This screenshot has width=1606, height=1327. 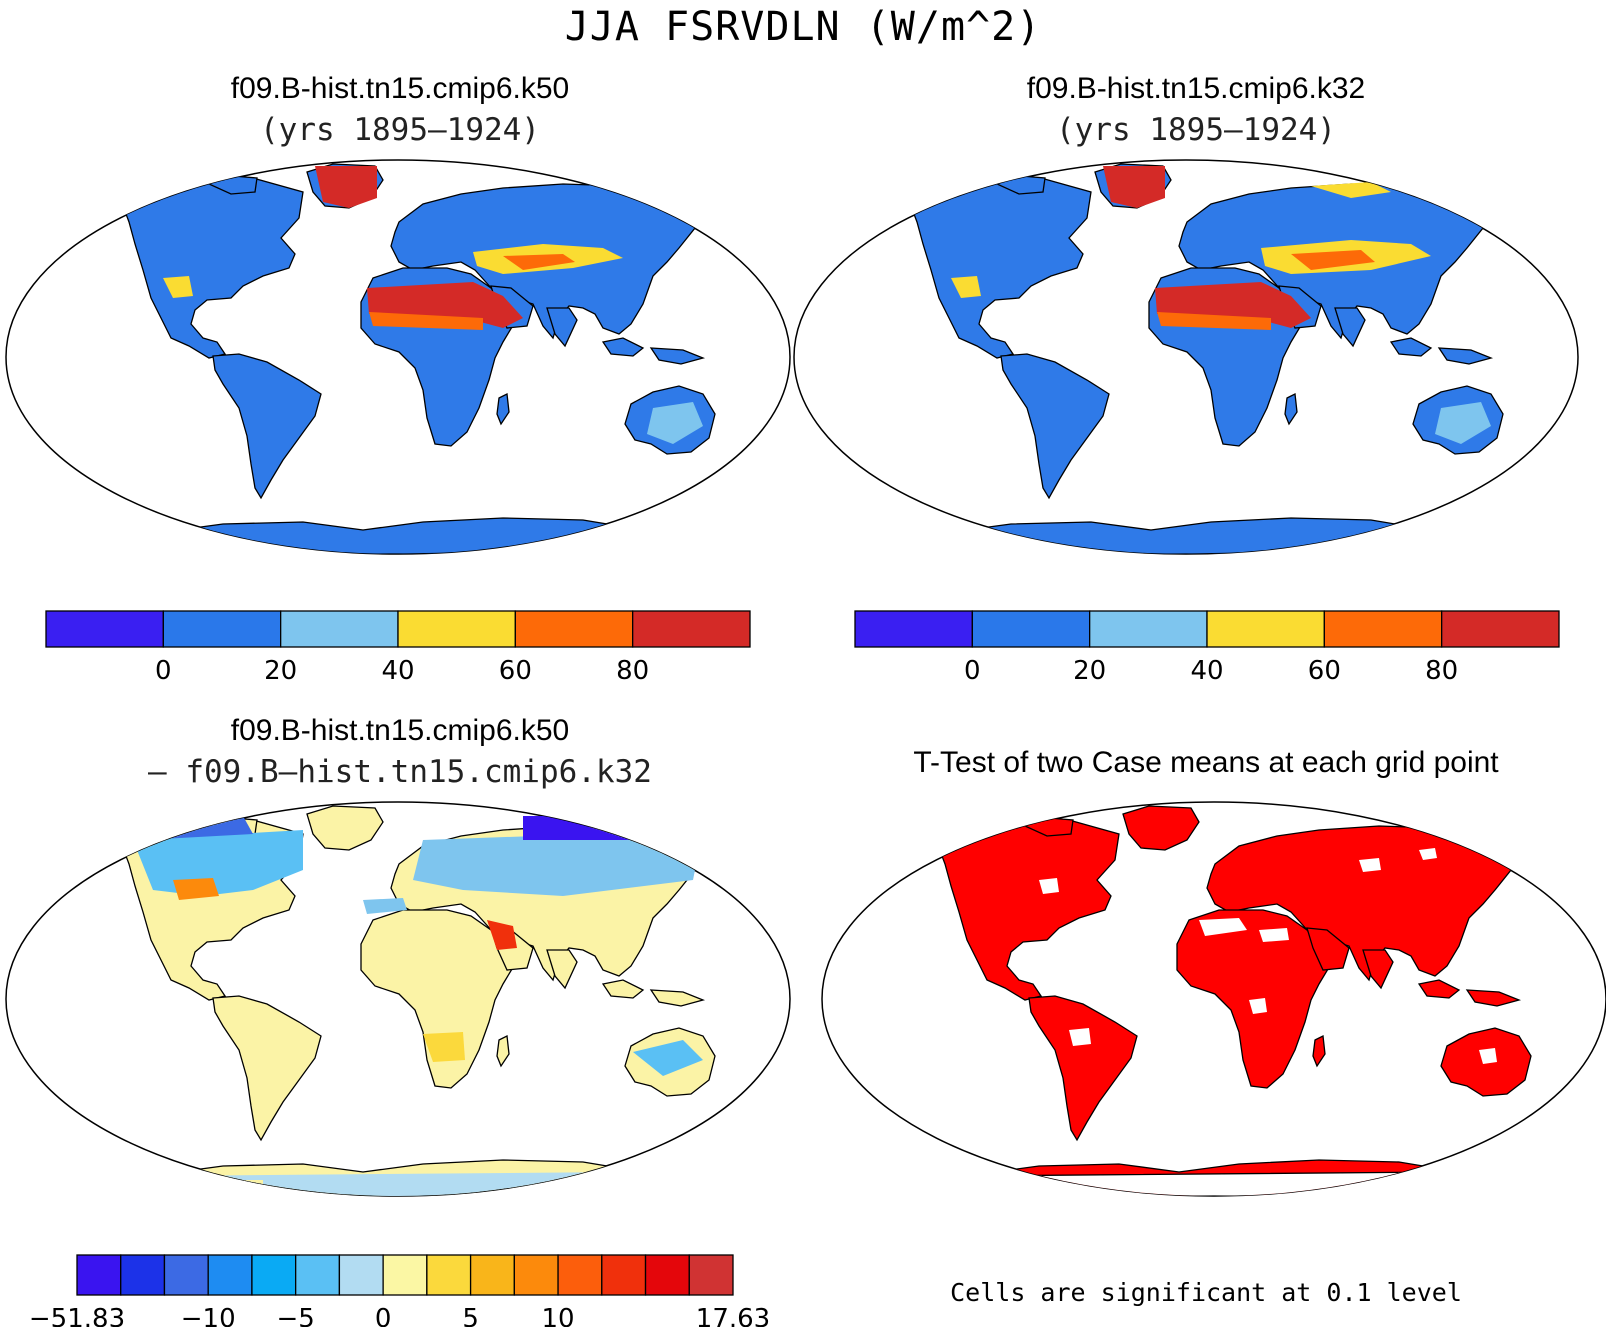 What do you see at coordinates (400, 772) in the screenshot?
I see `panel-subtitle-diff: – f09.B–hist.tn15.cmip6.k32` at bounding box center [400, 772].